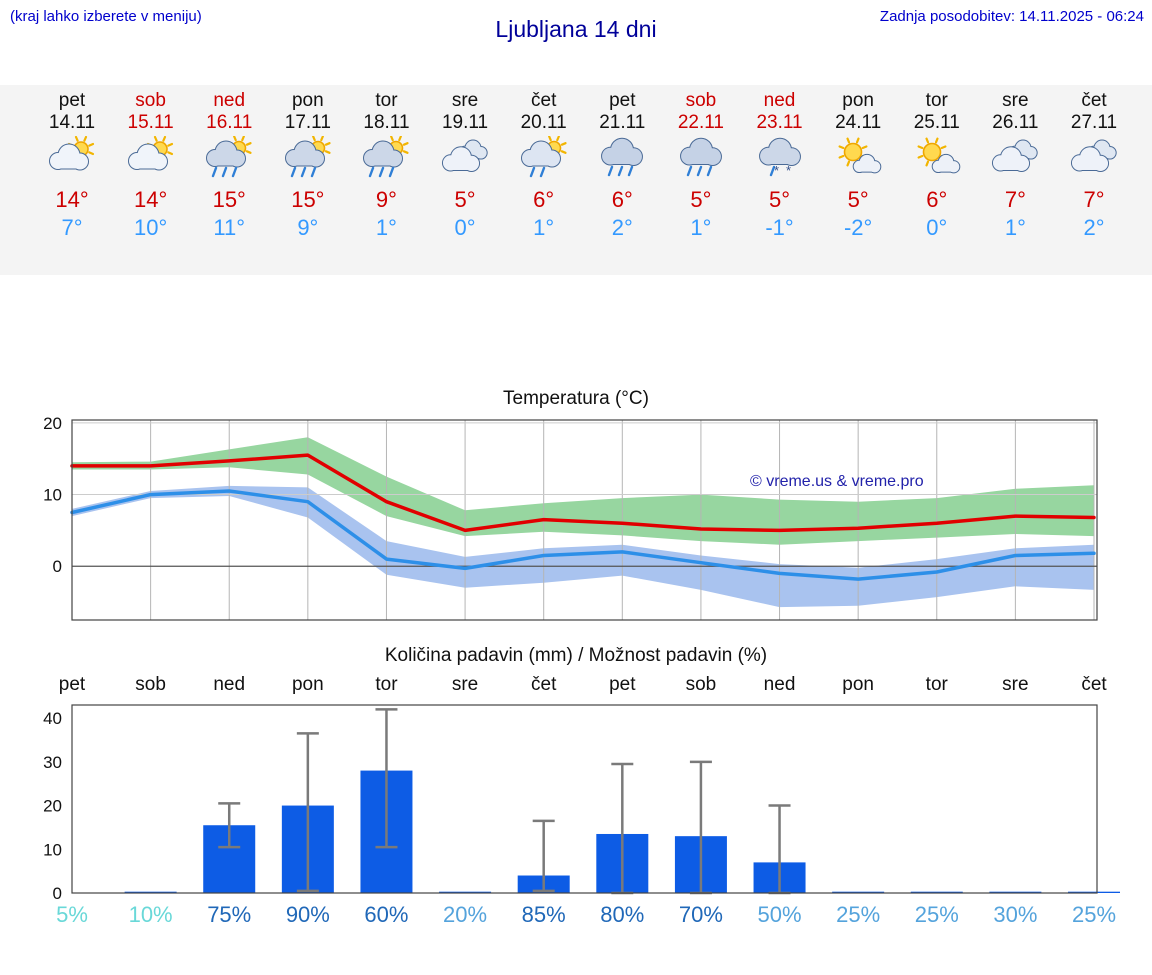 The height and width of the screenshot is (975, 1152). I want to click on day-date: 25.11, so click(936, 122).